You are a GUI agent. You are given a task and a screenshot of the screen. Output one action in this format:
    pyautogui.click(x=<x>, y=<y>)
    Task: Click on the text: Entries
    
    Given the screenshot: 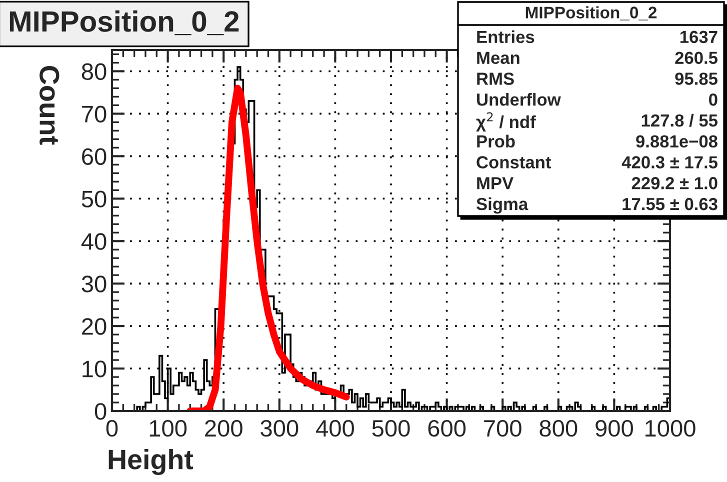 What is the action you would take?
    pyautogui.click(x=505, y=37)
    